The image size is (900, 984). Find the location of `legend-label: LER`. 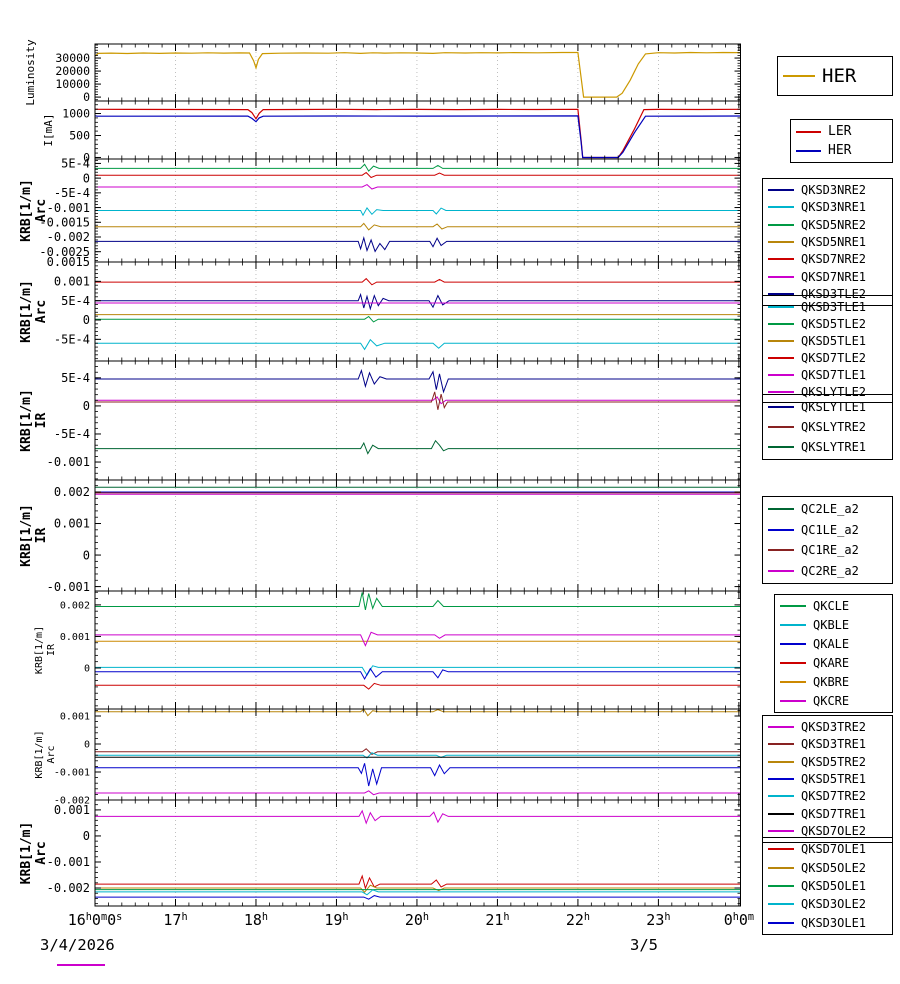

legend-label: LER is located at coordinates (840, 131).